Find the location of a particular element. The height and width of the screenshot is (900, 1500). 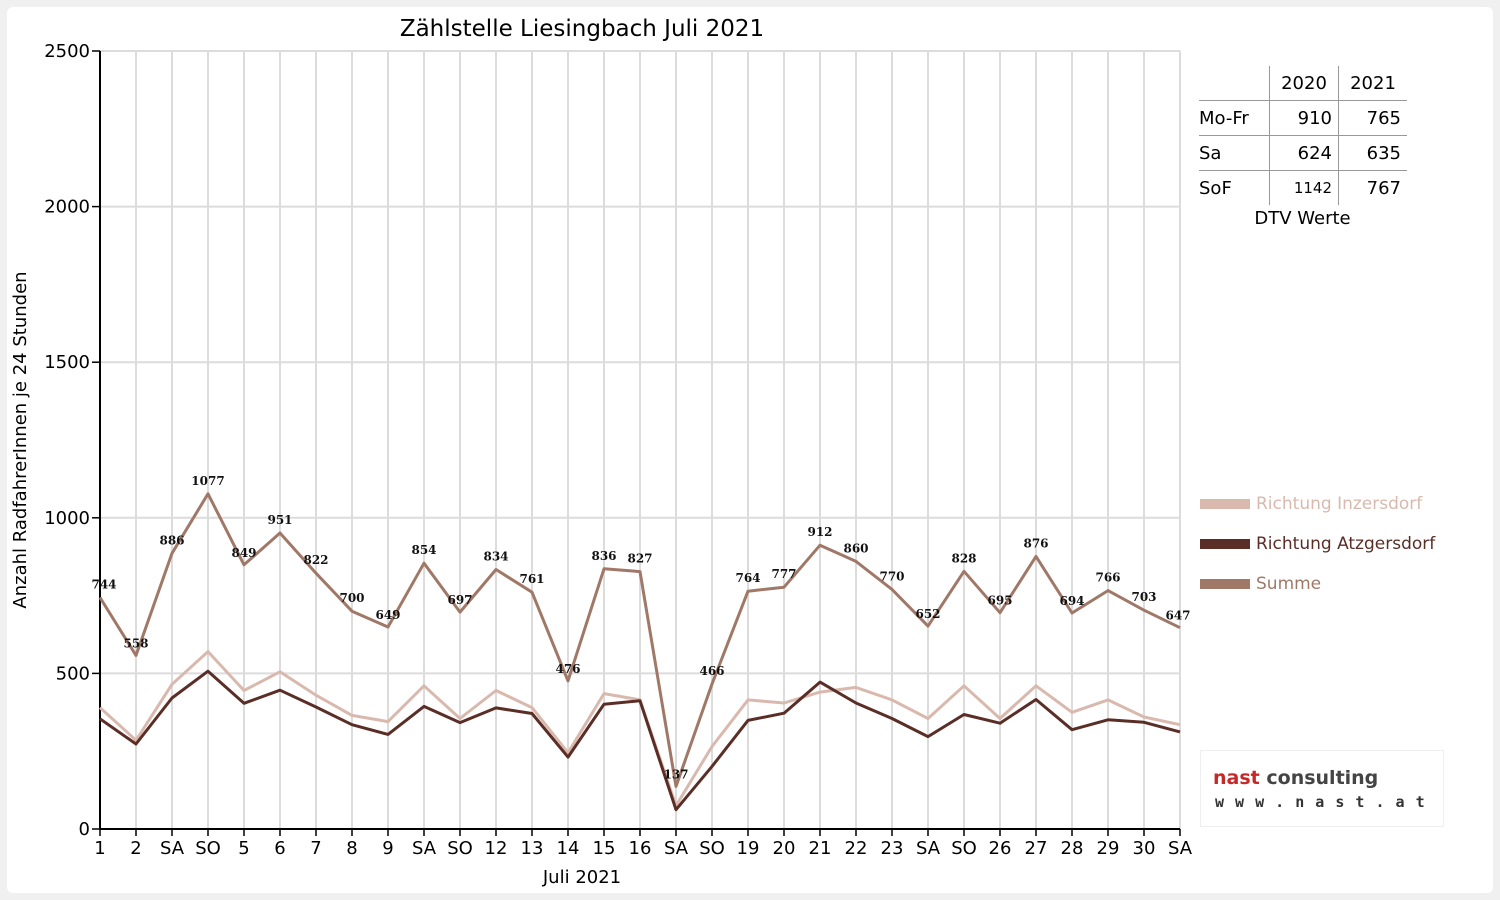

legend-item-inzersdorf: Richtung Inzersdorf is located at coordinates (1311, 504).